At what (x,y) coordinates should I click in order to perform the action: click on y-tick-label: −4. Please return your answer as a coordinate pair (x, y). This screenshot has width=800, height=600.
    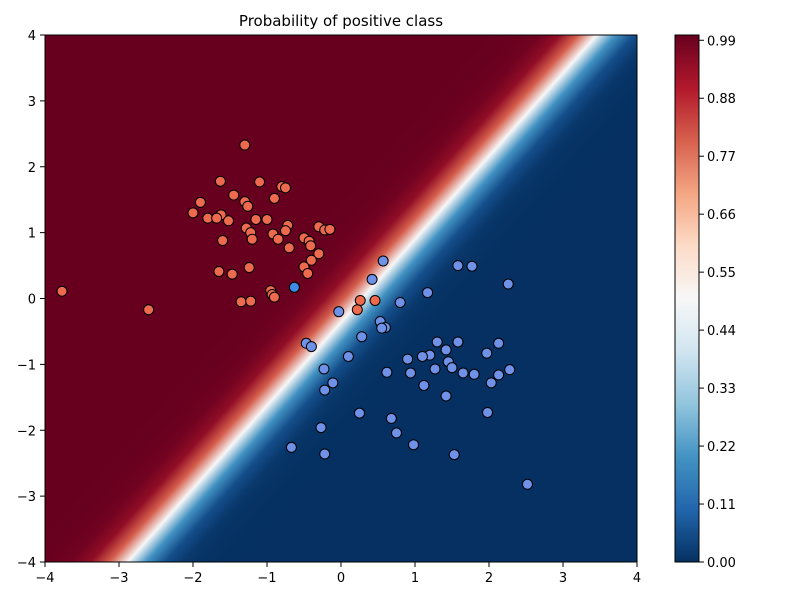
    Looking at the image, I should click on (26, 563).